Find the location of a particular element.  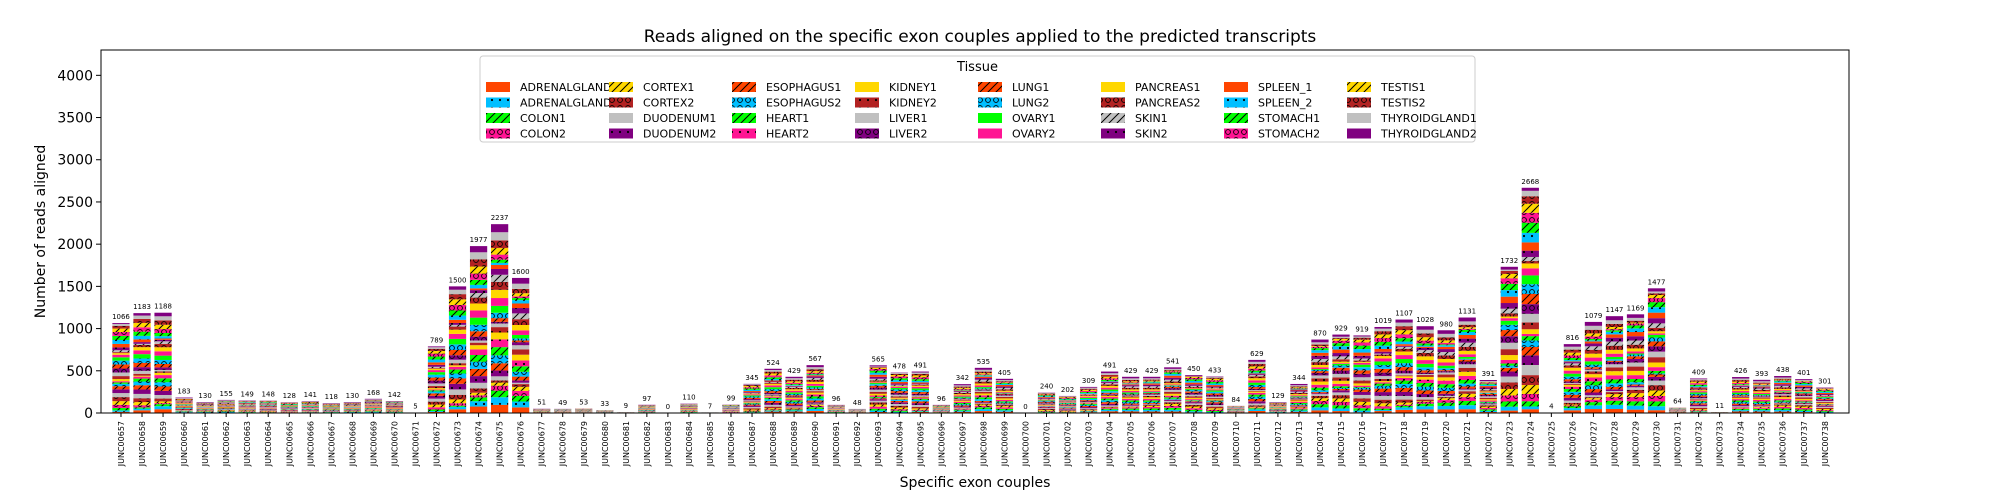

bar-JUNC00670 is located at coordinates (394, 407).